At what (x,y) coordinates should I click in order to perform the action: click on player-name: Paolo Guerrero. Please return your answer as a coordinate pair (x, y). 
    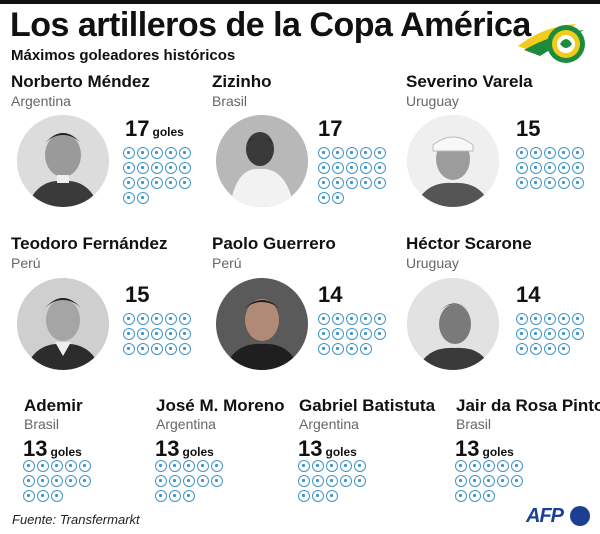
    Looking at the image, I should click on (274, 243).